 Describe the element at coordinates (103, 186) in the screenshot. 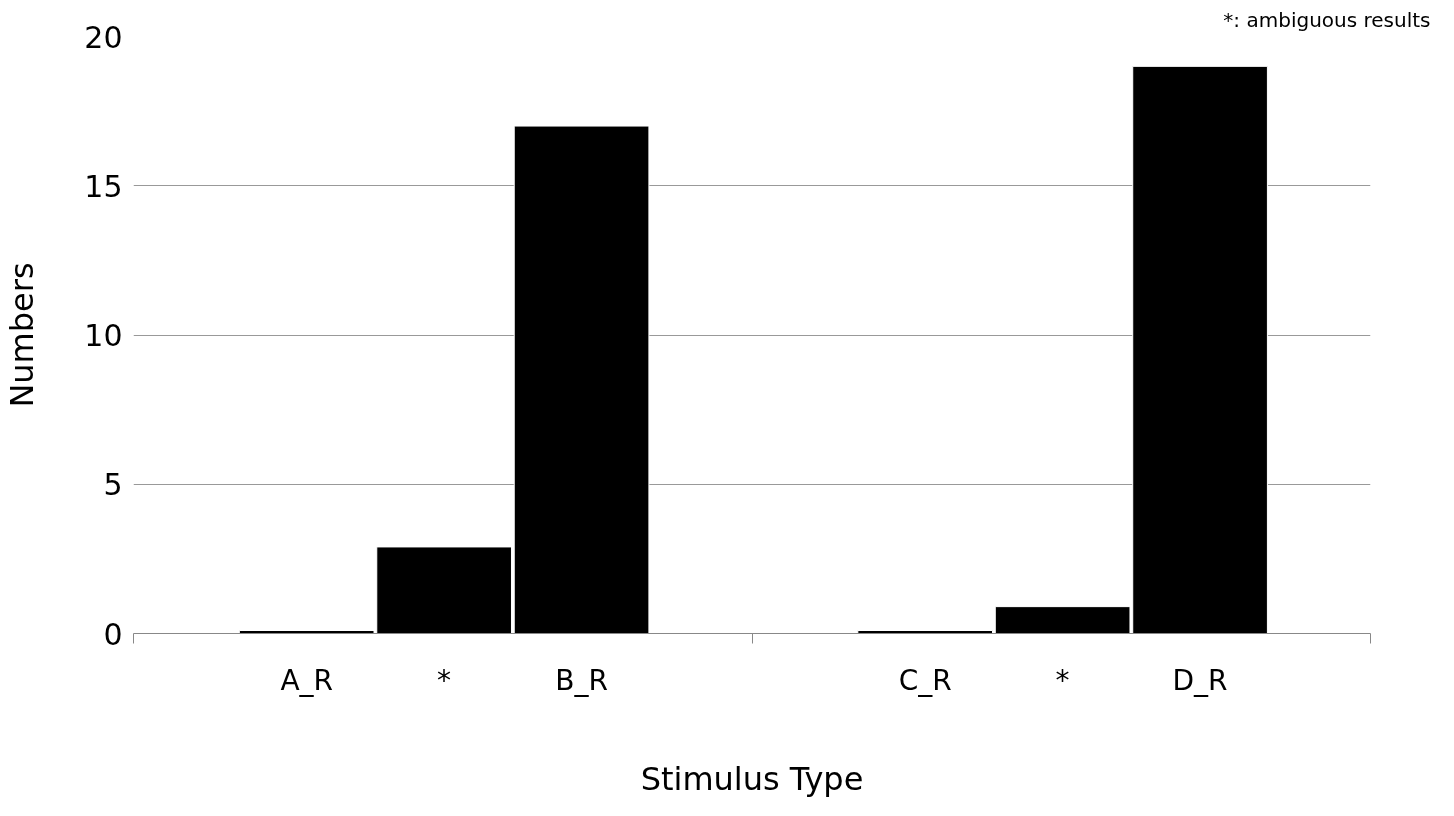

I see `y-tick-label: 15` at that location.